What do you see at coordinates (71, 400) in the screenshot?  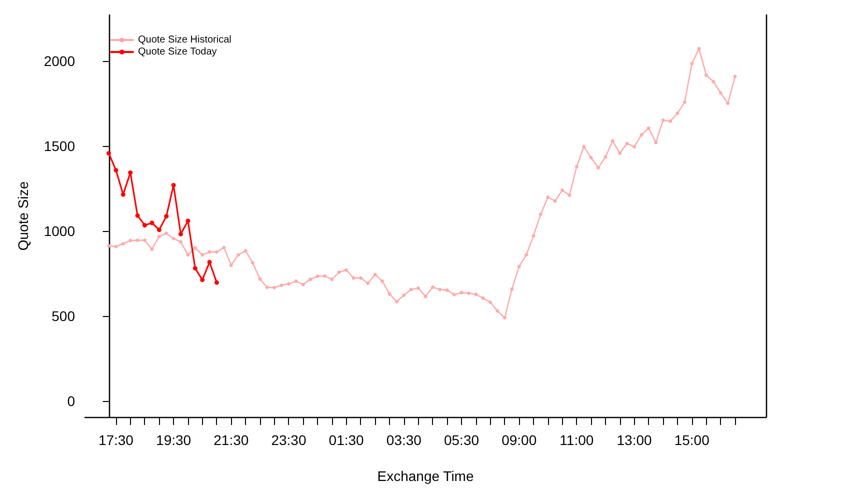 I see `y-tick-label: 0` at bounding box center [71, 400].